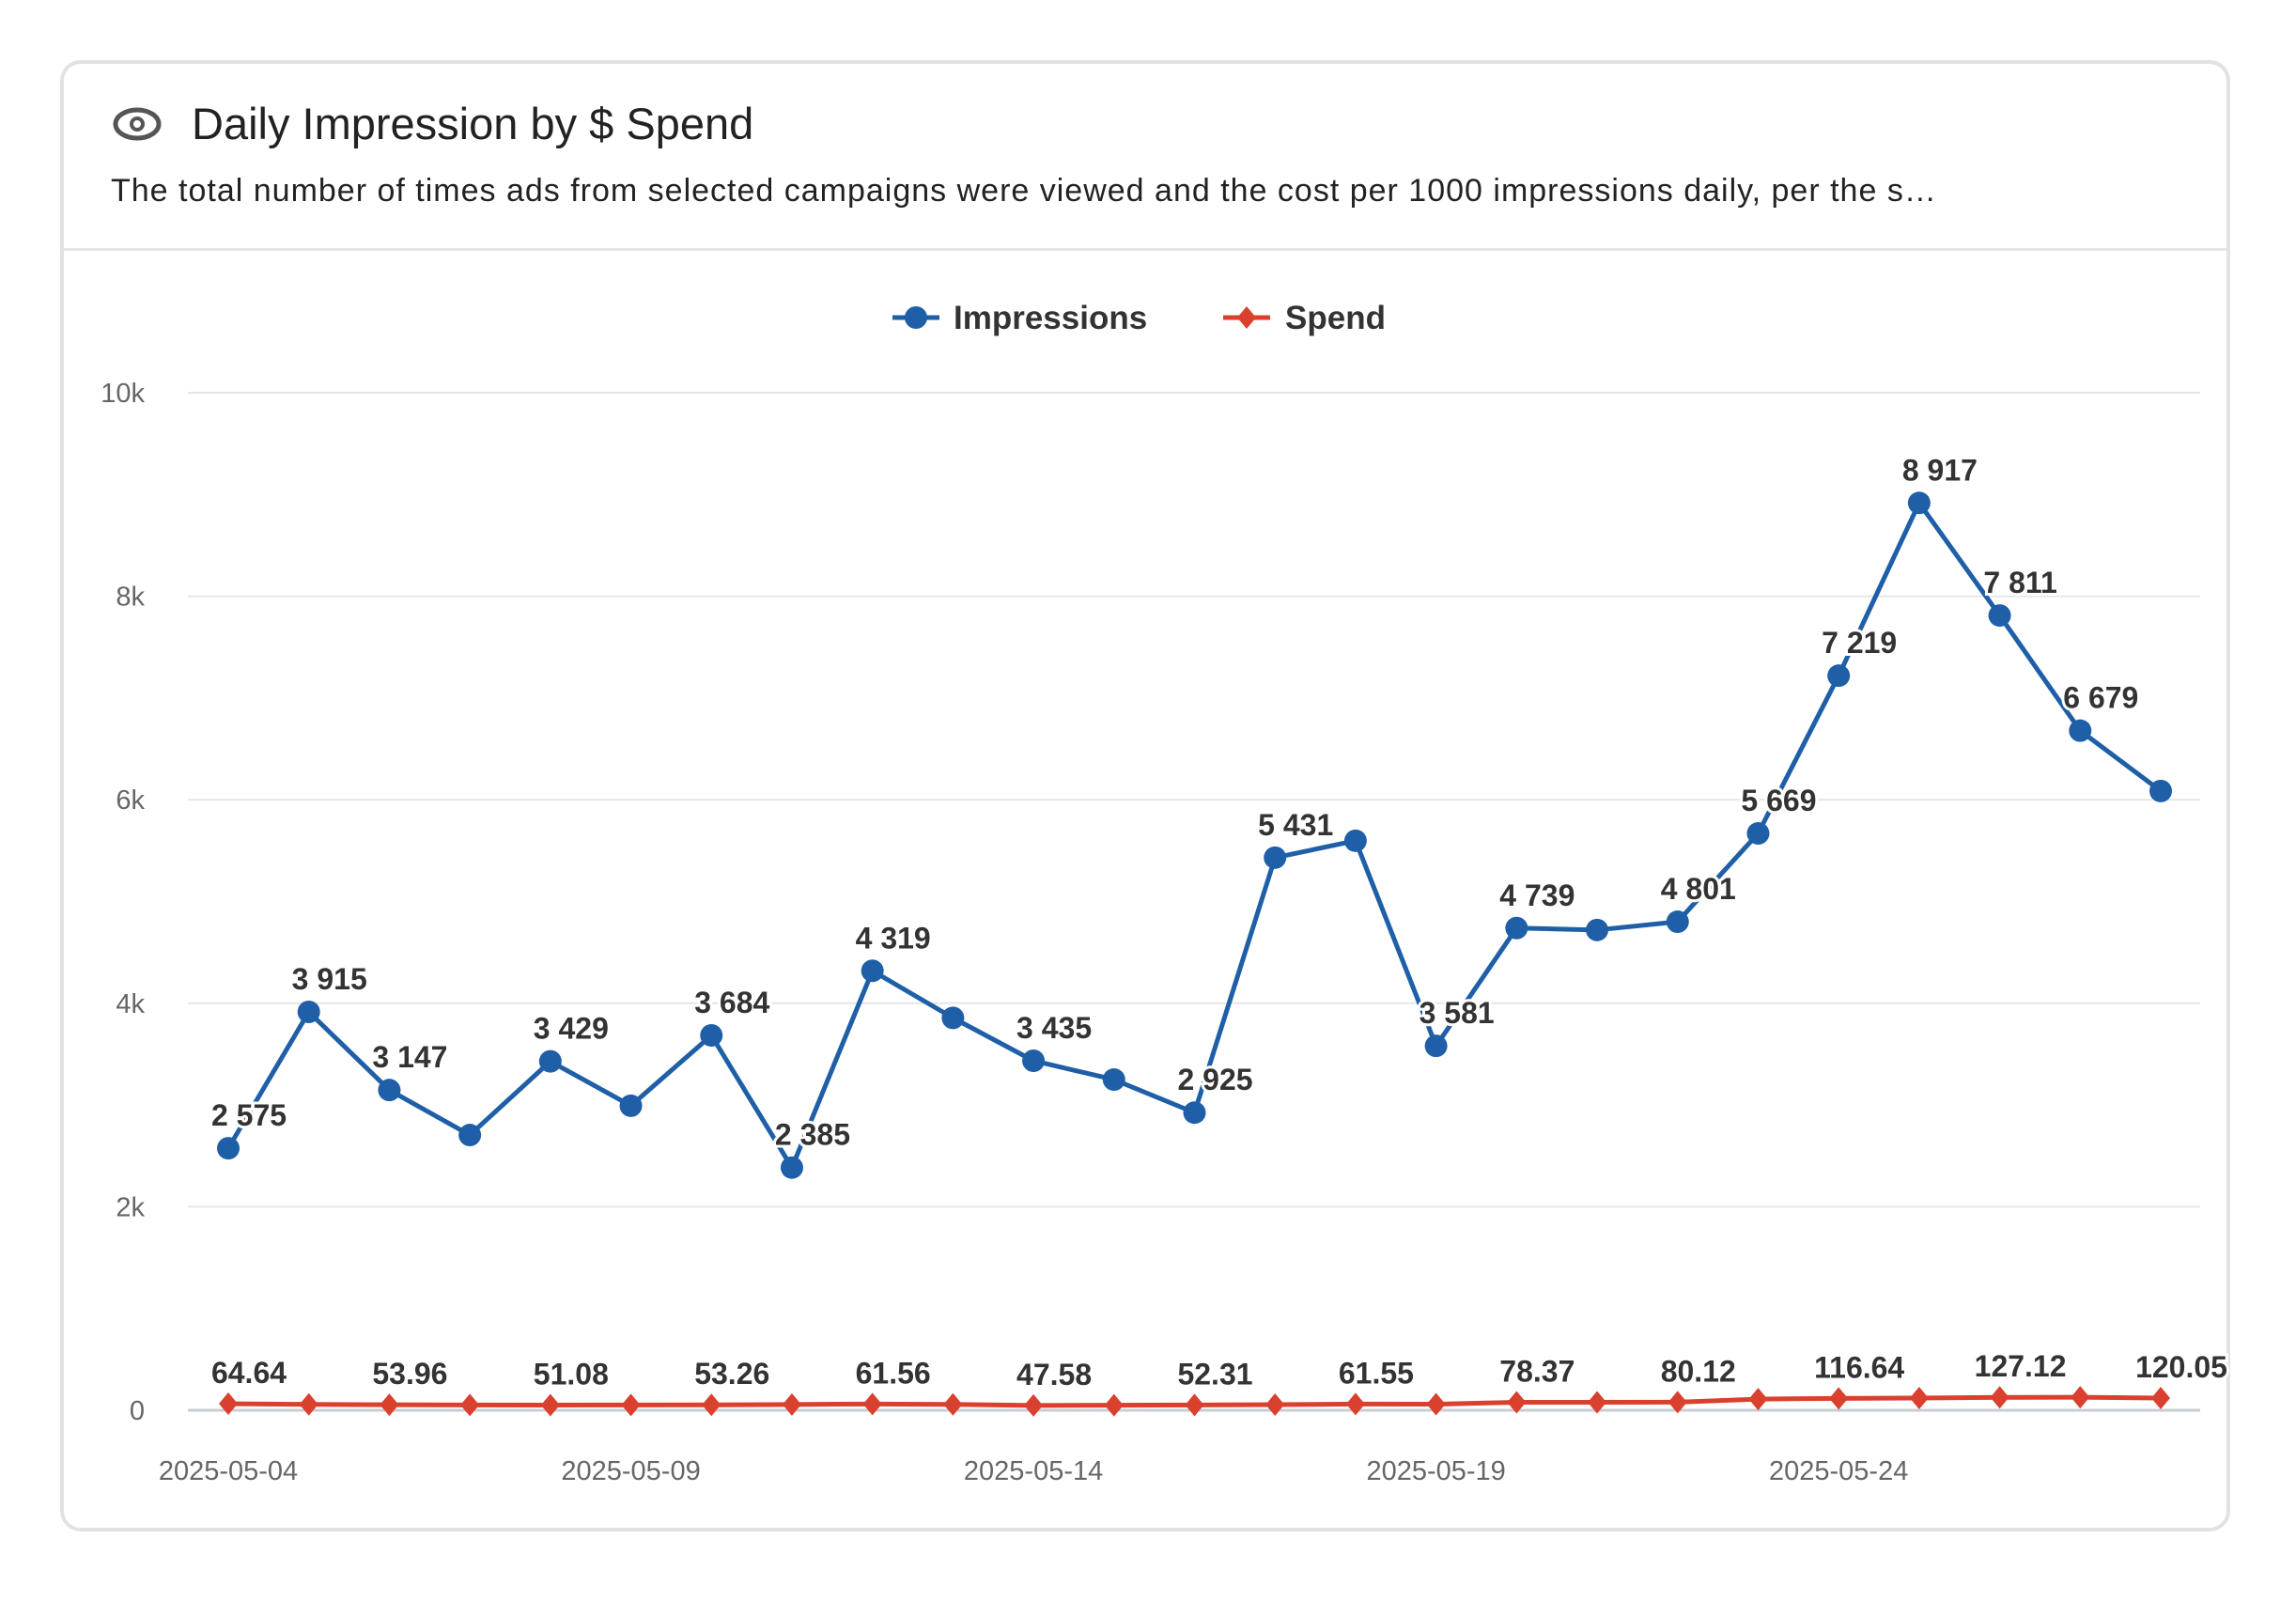 Image resolution: width=2296 pixels, height=1601 pixels. Describe the element at coordinates (1214, 1079) in the screenshot. I see `data-label: 2 925` at that location.